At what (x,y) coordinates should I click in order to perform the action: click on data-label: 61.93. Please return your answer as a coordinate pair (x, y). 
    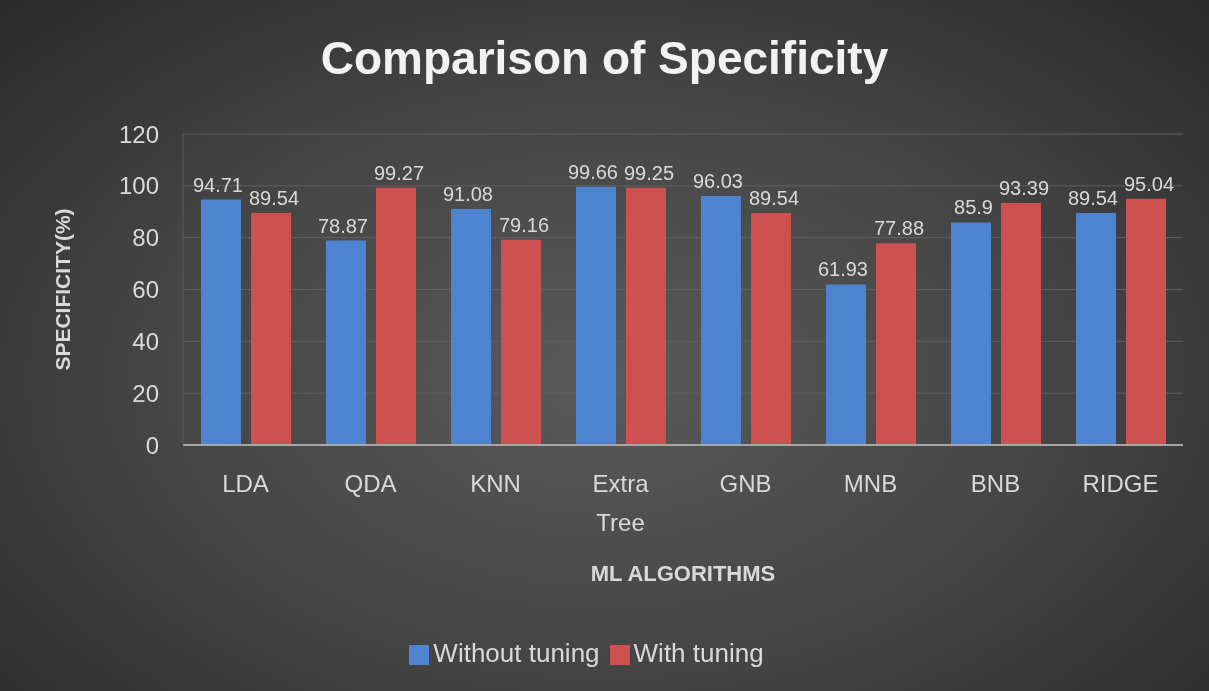
    Looking at the image, I should click on (842, 269).